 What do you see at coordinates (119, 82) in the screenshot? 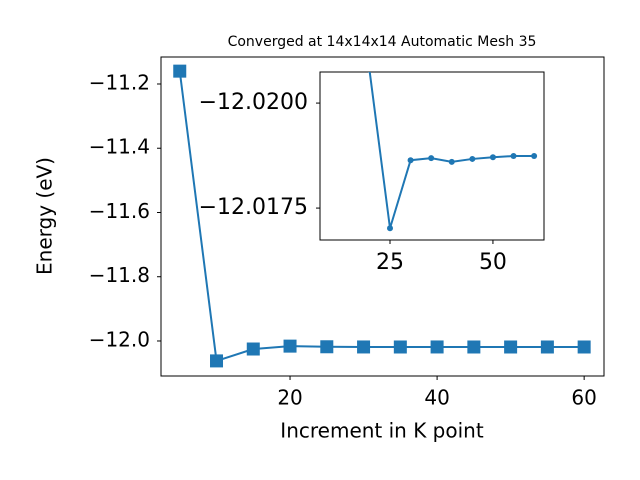
I see `y-tick-label: −11.2` at bounding box center [119, 82].